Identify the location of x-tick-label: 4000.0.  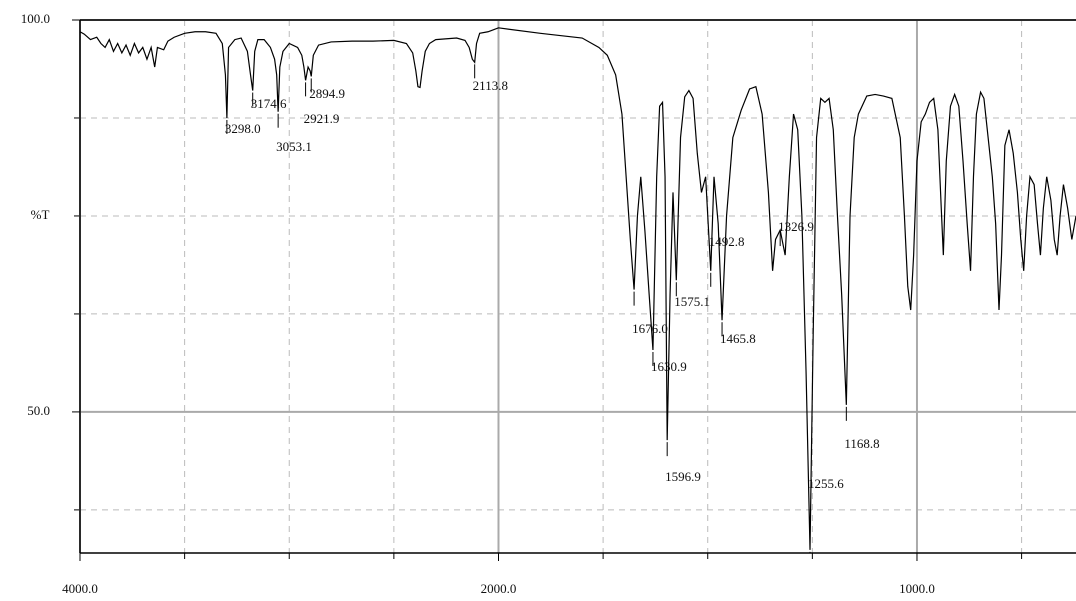
(80, 588).